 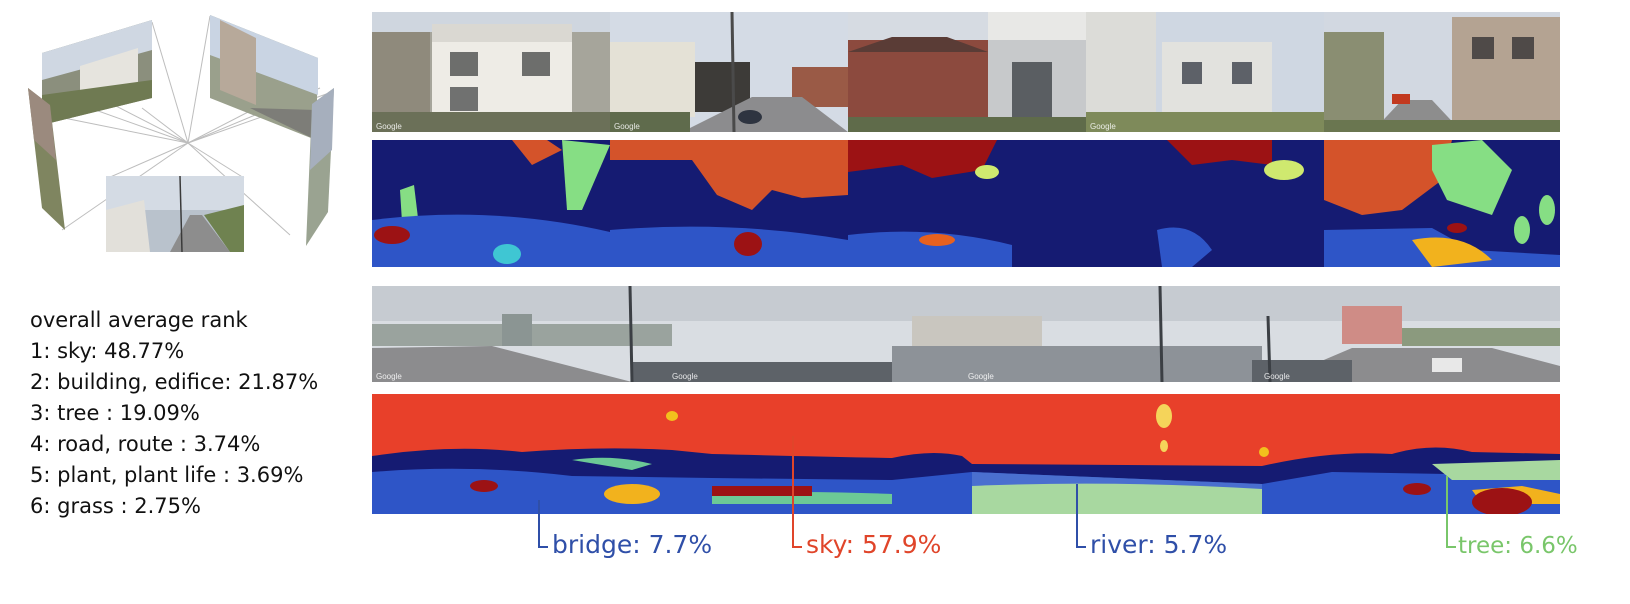 I want to click on callout-tree-foot, so click(x=1451, y=547).